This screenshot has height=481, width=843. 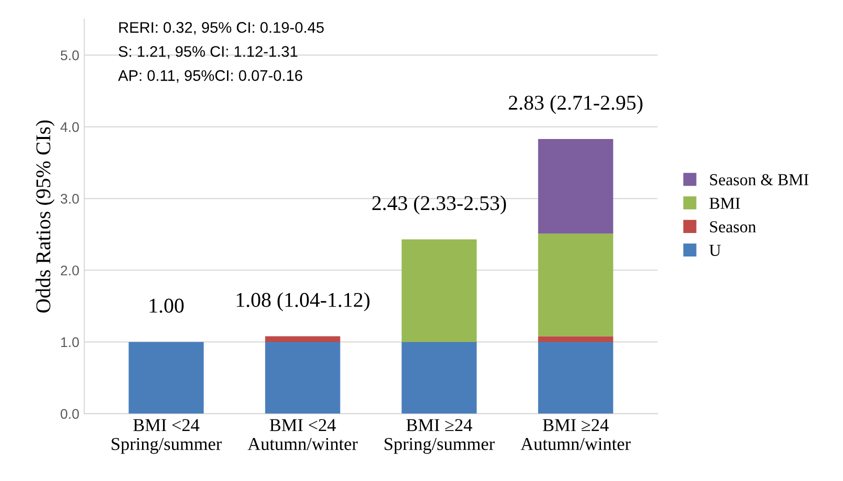 I want to click on y-tick-label: 4.0, so click(x=69, y=127).